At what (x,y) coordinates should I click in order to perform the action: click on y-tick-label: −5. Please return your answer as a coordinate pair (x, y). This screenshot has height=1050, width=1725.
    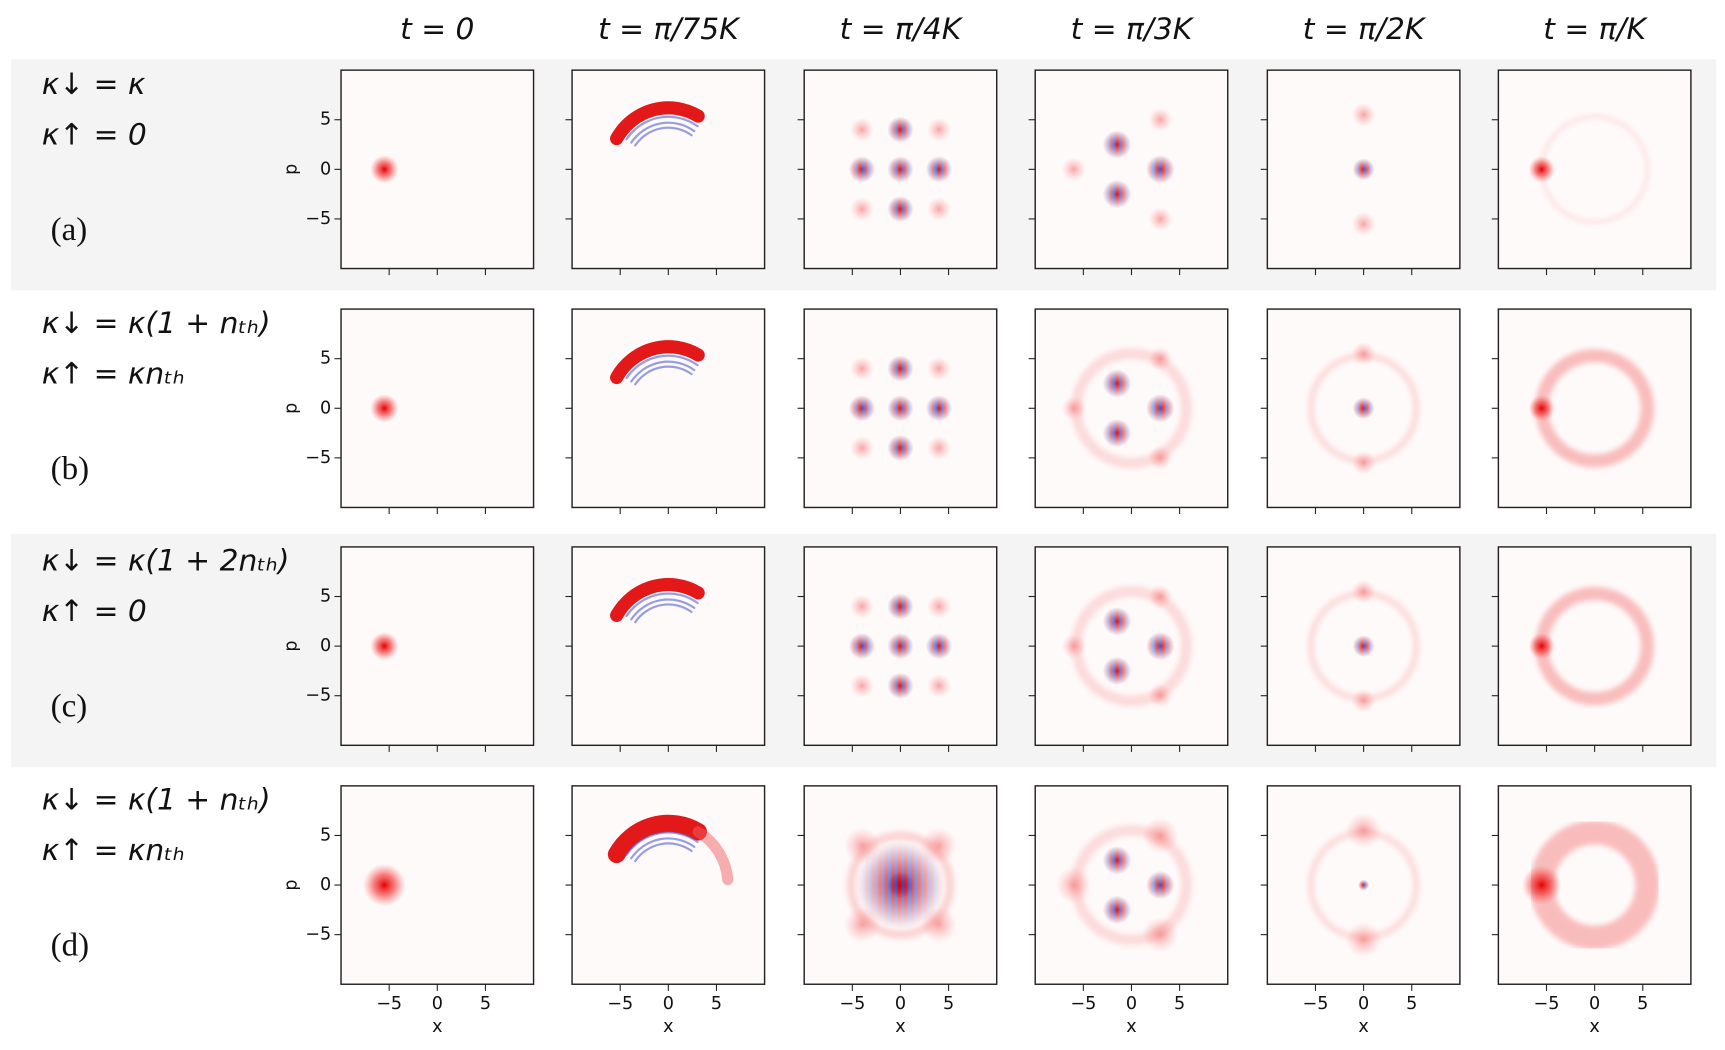
    Looking at the image, I should click on (318, 458).